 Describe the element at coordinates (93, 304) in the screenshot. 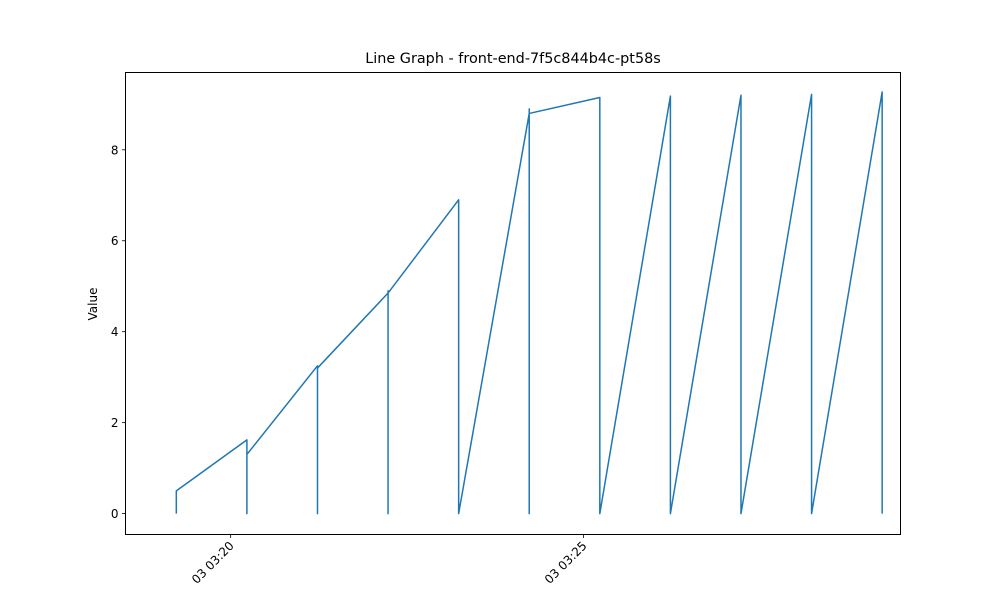

I see `y-axis-label: Value` at that location.